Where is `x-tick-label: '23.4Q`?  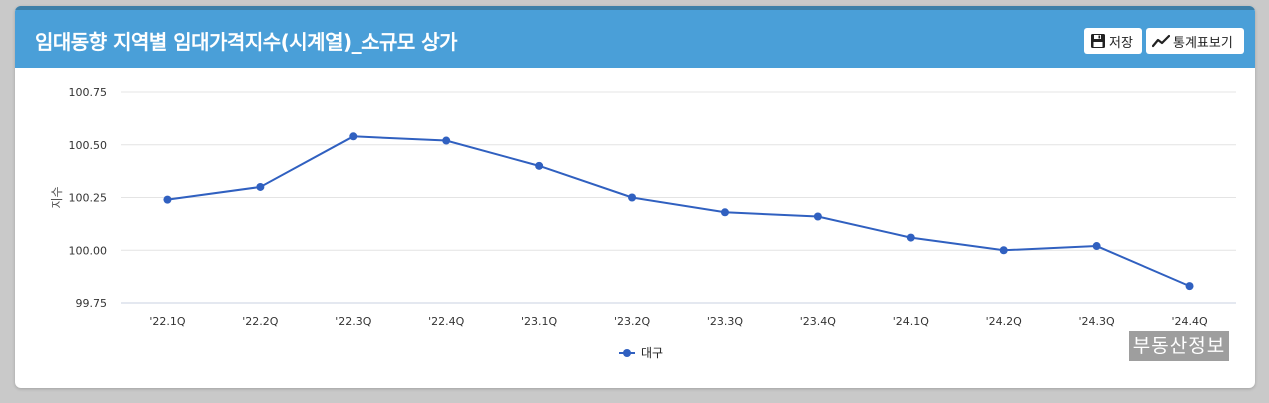 x-tick-label: '23.4Q is located at coordinates (818, 321).